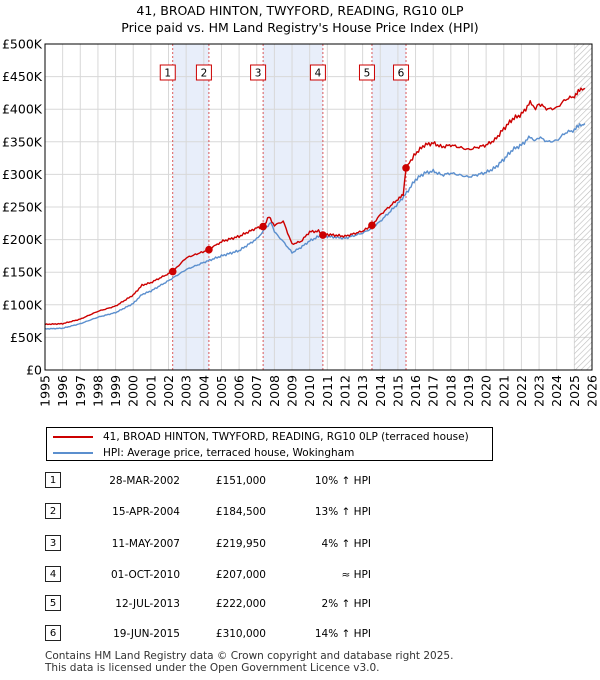 This screenshot has height=680, width=600. I want to click on sale-number-badge: 1, so click(53, 480).